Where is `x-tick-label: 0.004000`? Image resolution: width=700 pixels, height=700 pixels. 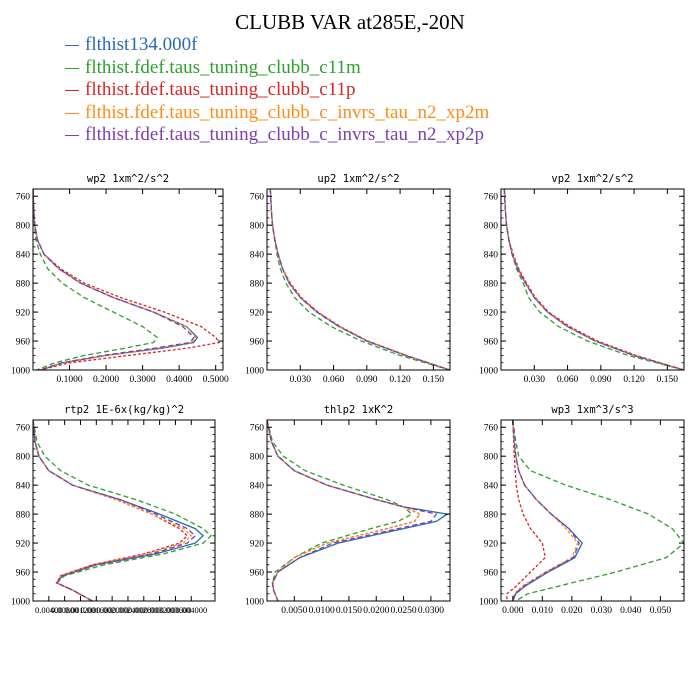 x-tick-label: 0.004000 is located at coordinates (191, 610).